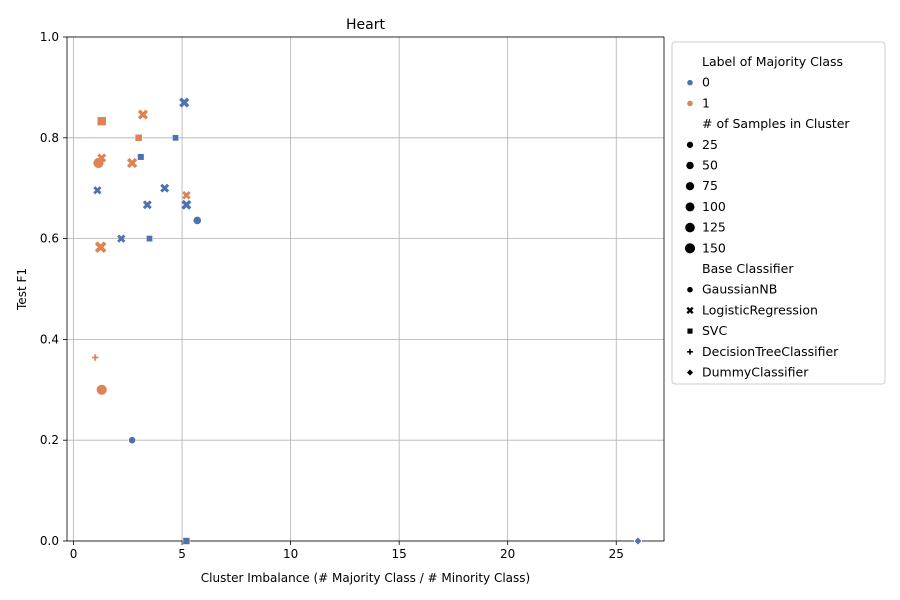 This screenshot has width=900, height=600. I want to click on legend-section-title: # of Samples in Cluster, so click(776, 123).